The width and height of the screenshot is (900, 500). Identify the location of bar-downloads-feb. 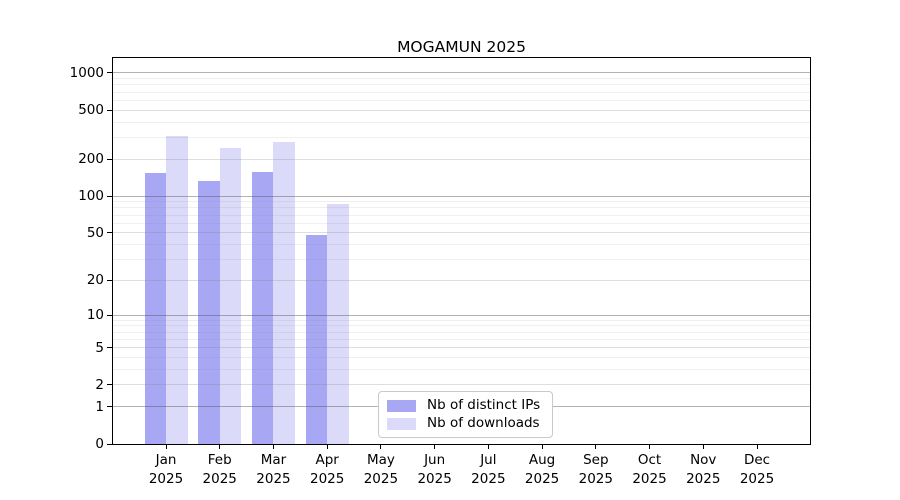
(230, 296).